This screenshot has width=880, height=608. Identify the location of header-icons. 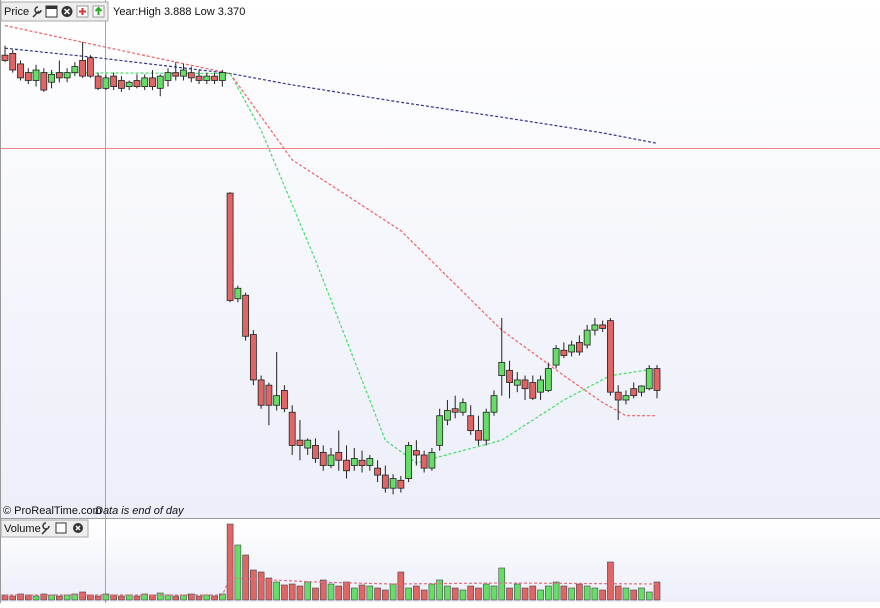
(68, 11).